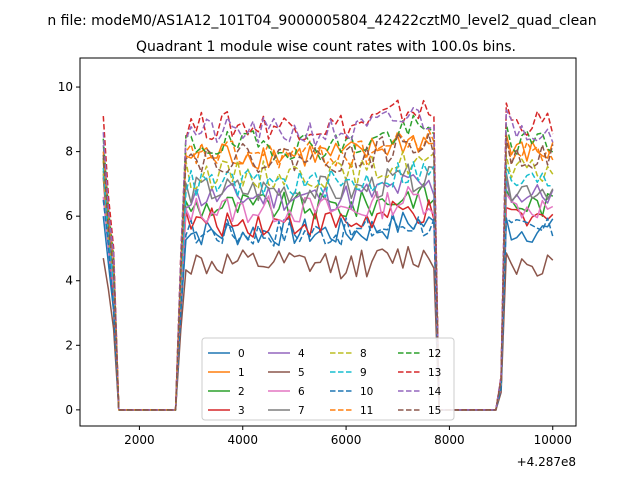 This screenshot has height=480, width=640. What do you see at coordinates (139, 440) in the screenshot?
I see `x-tick-label: 2000` at bounding box center [139, 440].